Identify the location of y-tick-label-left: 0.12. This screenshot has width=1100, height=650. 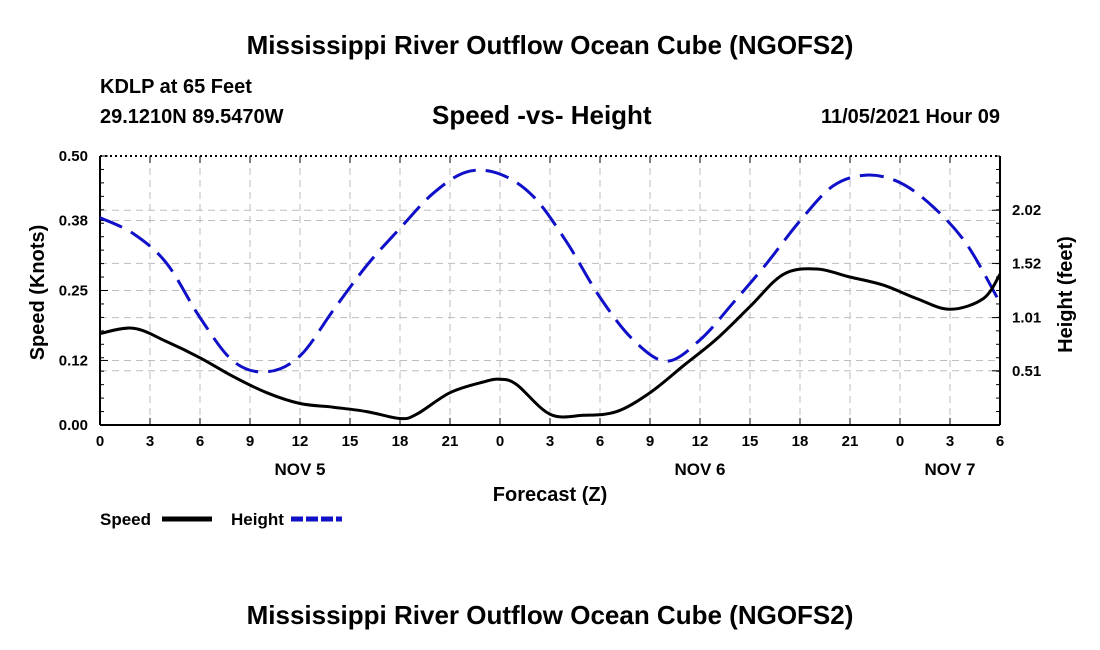
(73, 360).